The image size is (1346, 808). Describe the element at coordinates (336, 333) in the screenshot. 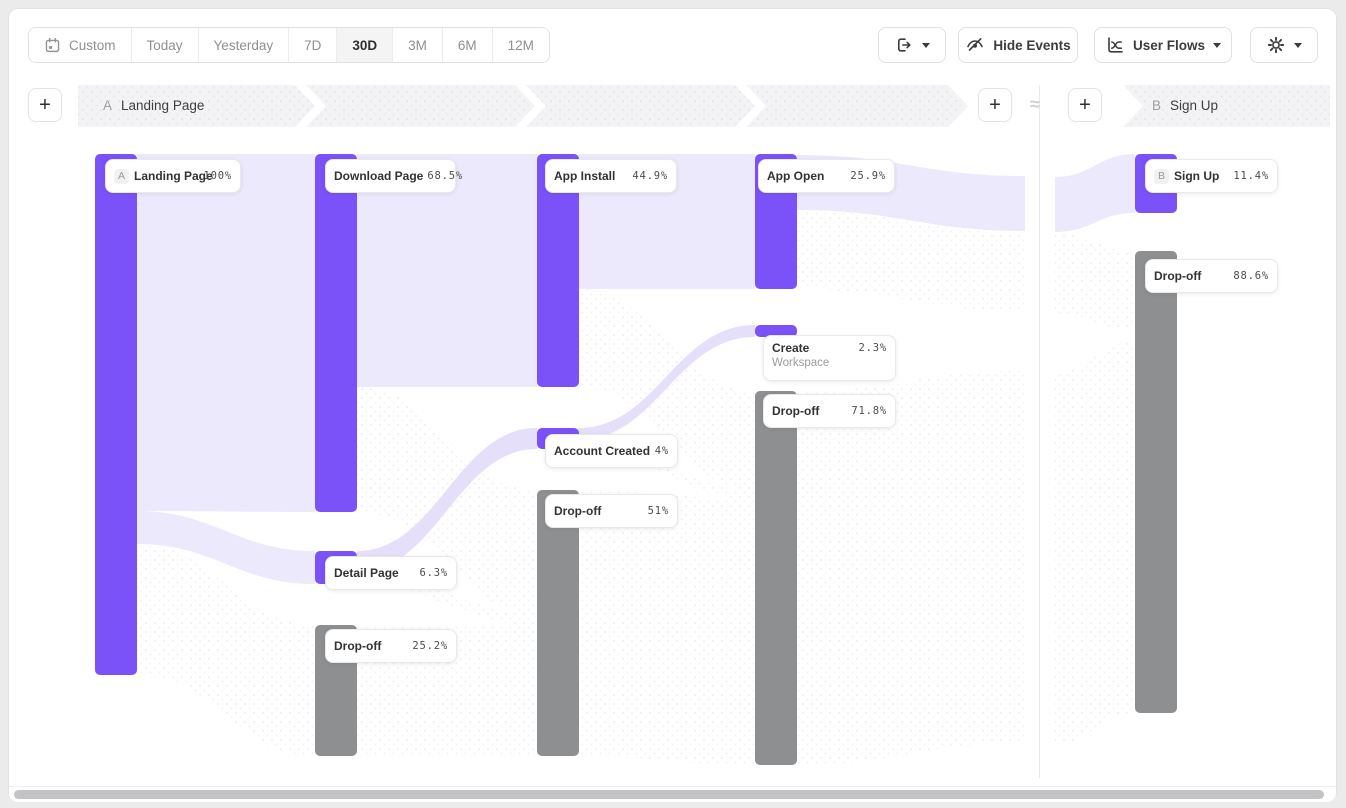

I see `bar-download-page` at that location.